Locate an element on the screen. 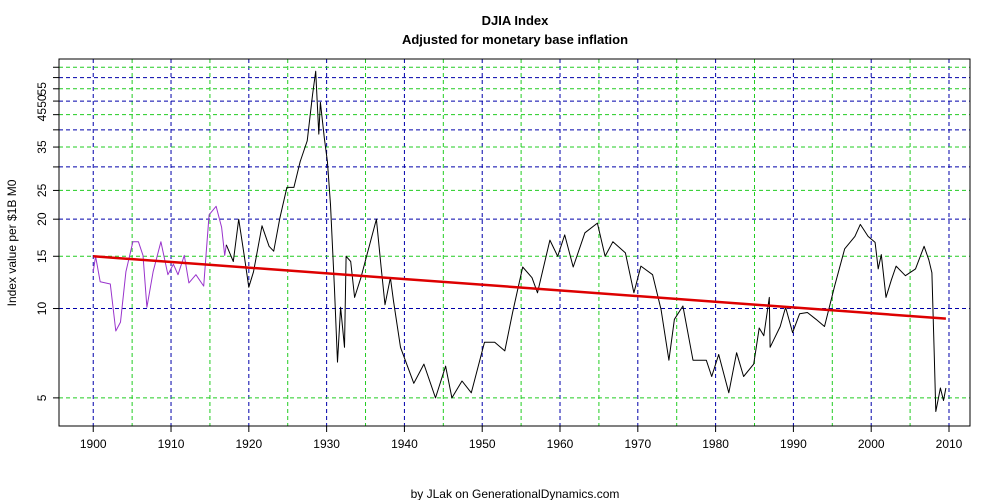  y-tick-label: 35 is located at coordinates (42, 147).